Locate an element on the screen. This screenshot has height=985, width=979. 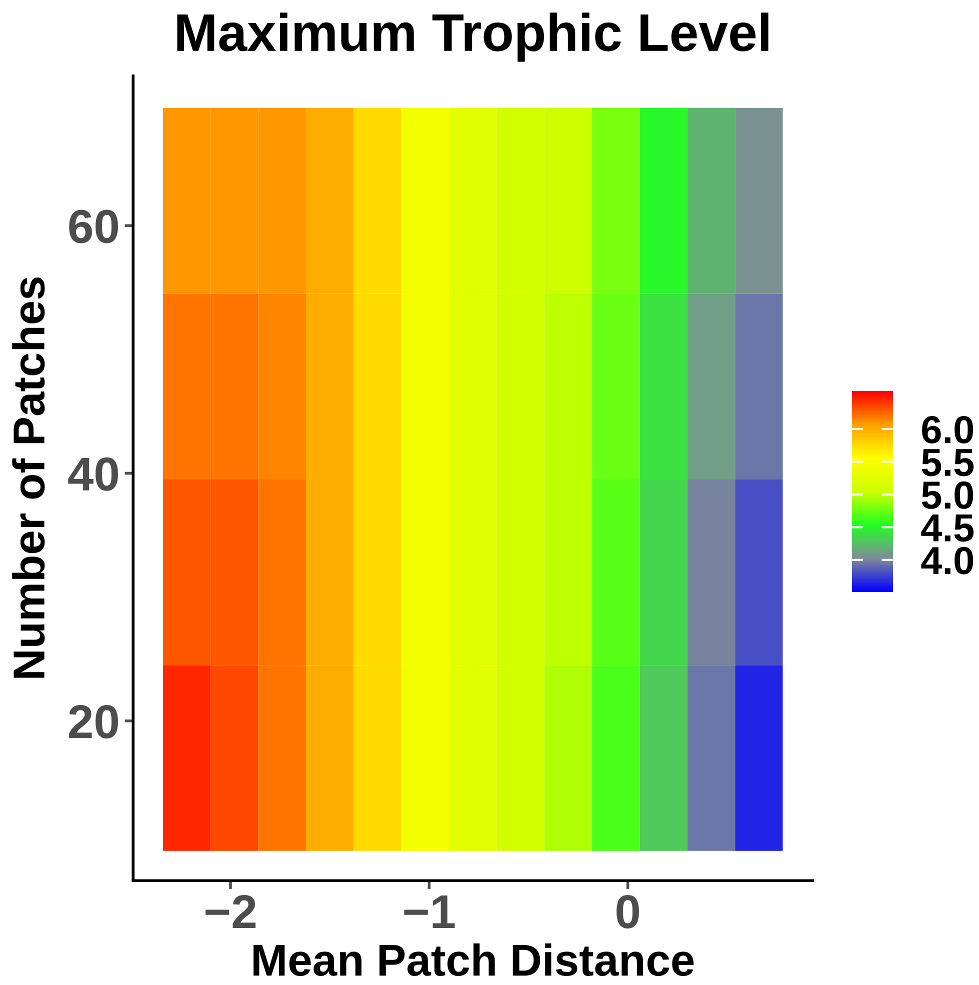
chart-title: Maximum Trophic Level is located at coordinates (472, 37).